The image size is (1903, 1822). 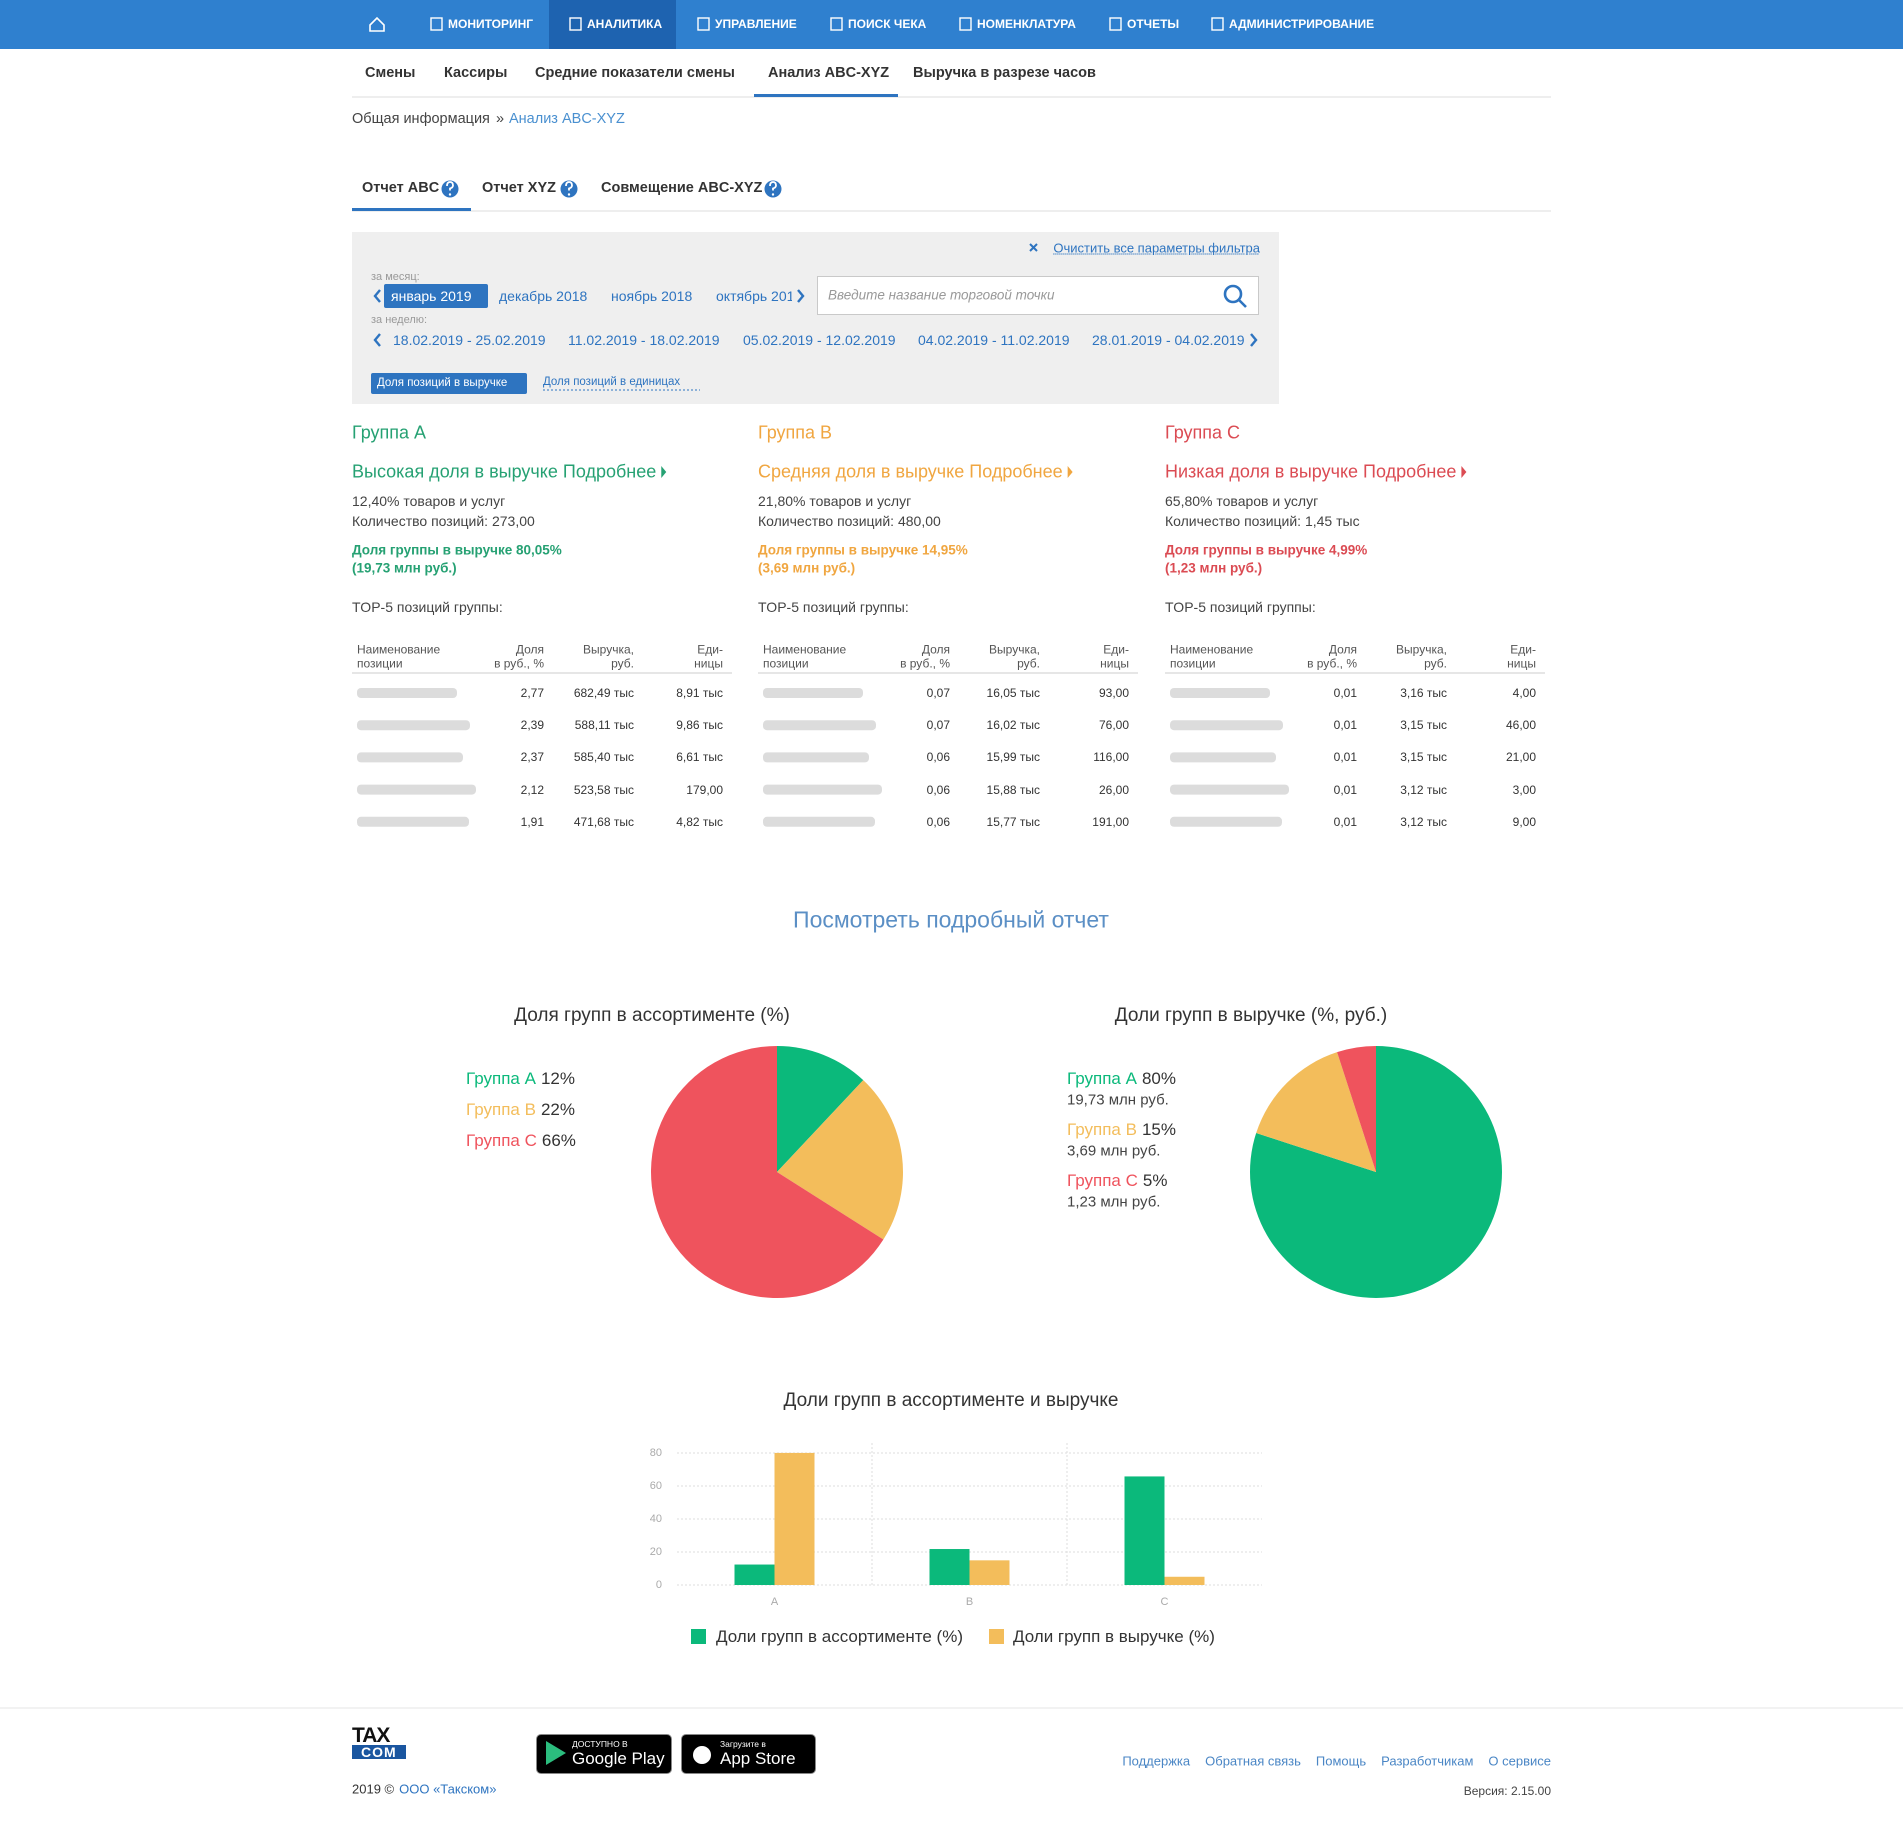 What do you see at coordinates (655, 1519) in the screenshot?
I see `y-tick-label: 40` at bounding box center [655, 1519].